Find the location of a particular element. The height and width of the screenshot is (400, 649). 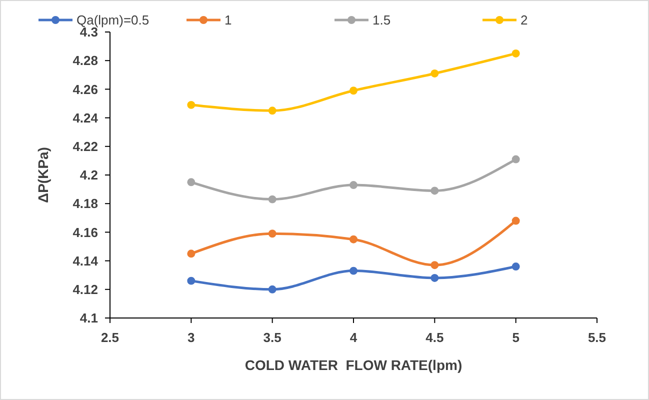

x-tick-label: 4.5 is located at coordinates (435, 337).